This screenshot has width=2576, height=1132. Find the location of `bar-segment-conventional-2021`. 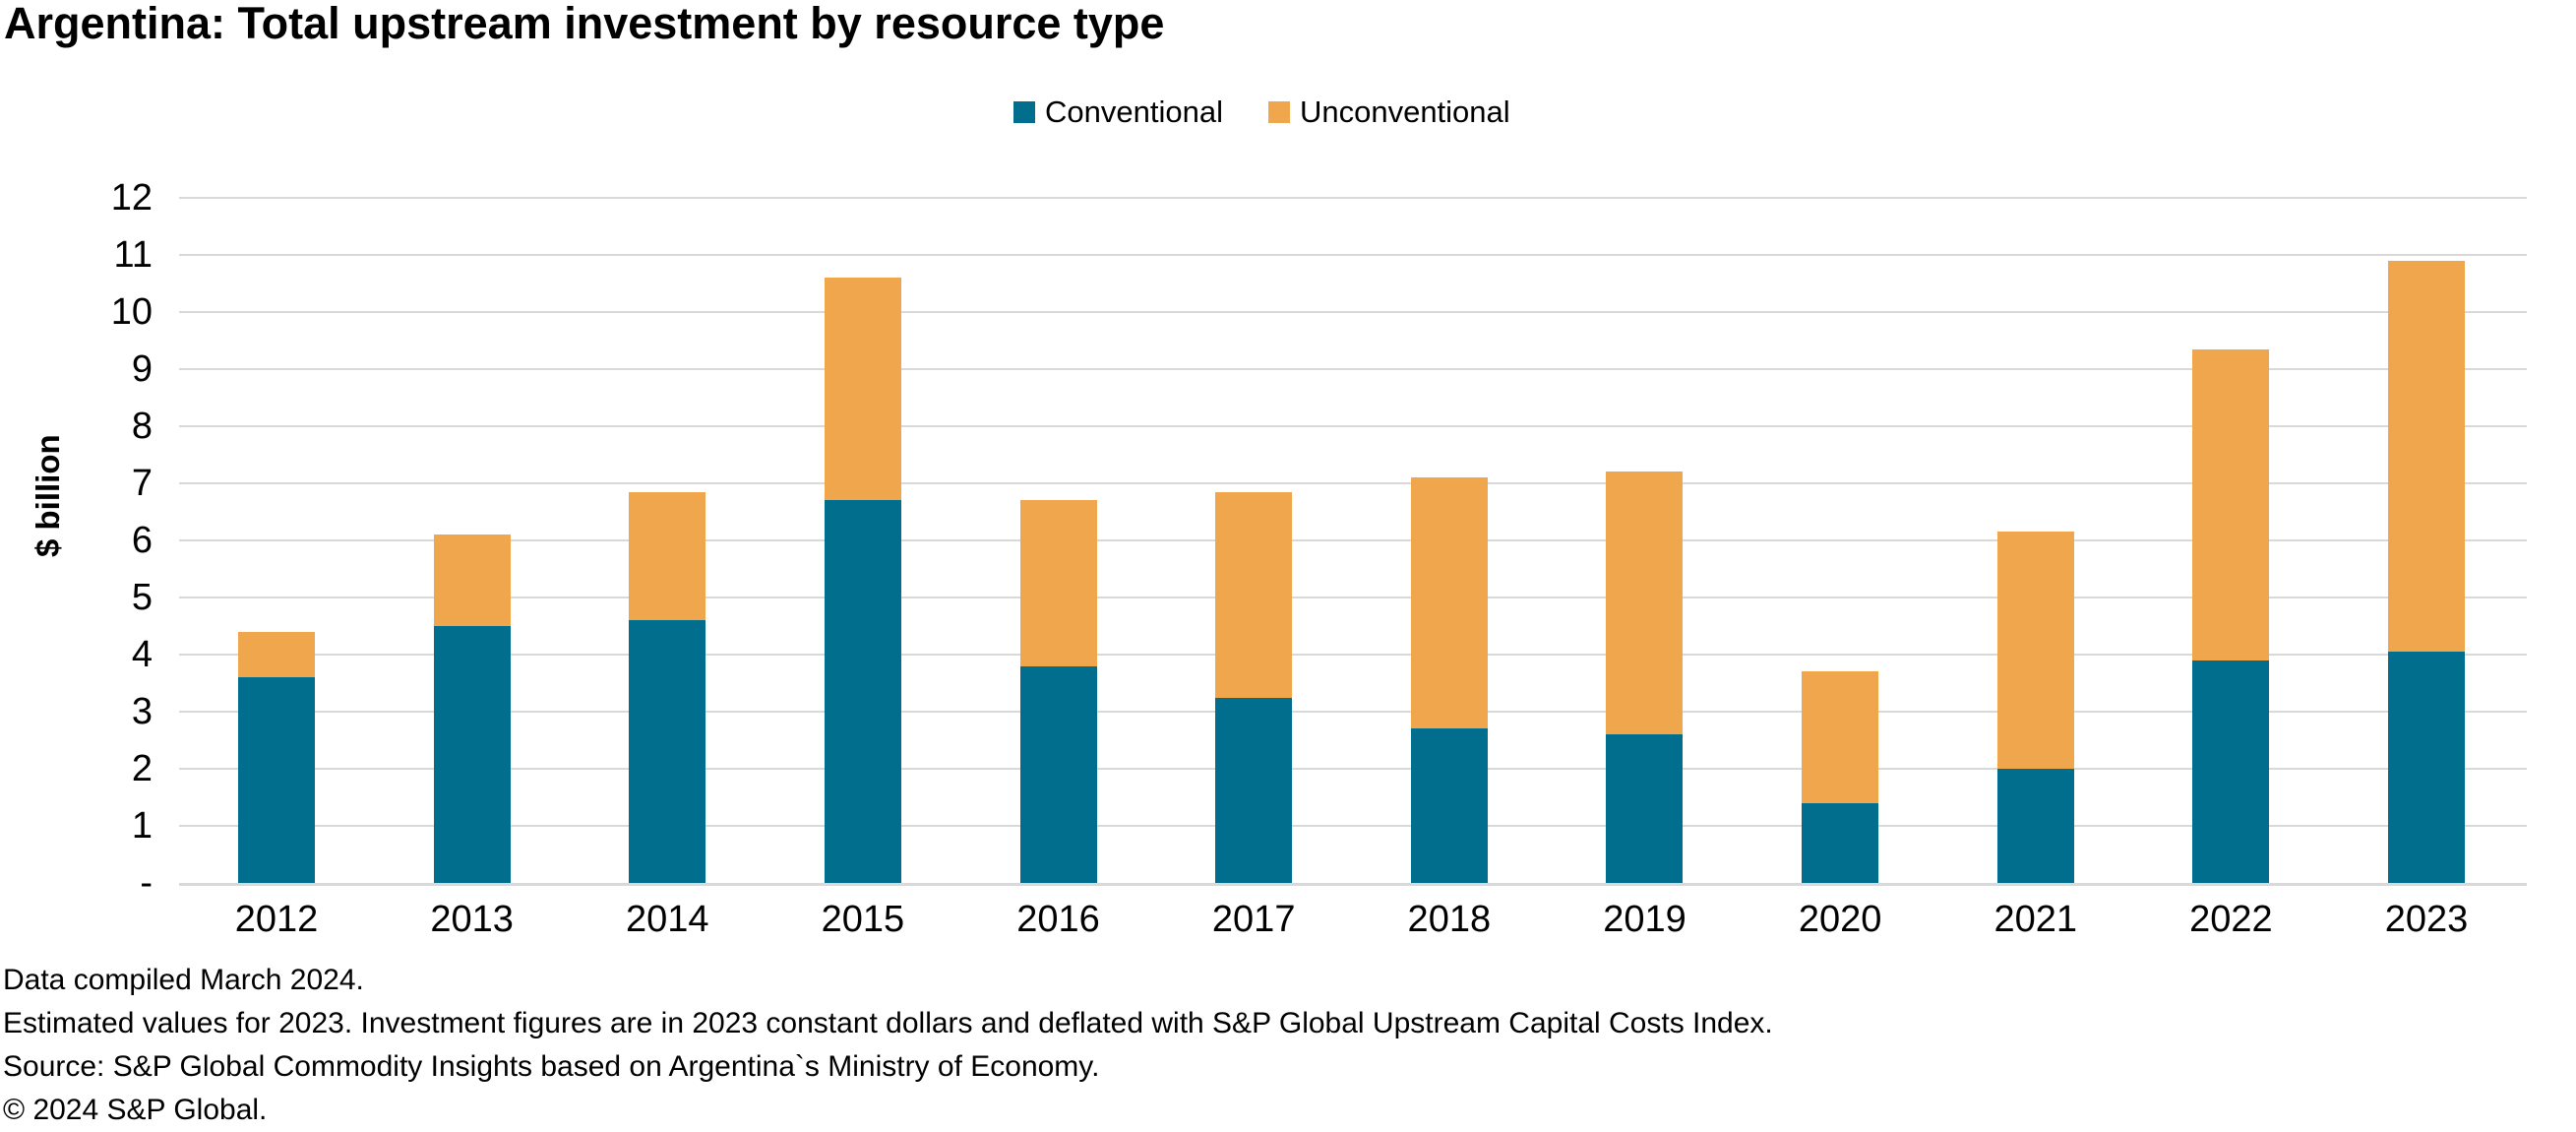

bar-segment-conventional-2021 is located at coordinates (2035, 826).